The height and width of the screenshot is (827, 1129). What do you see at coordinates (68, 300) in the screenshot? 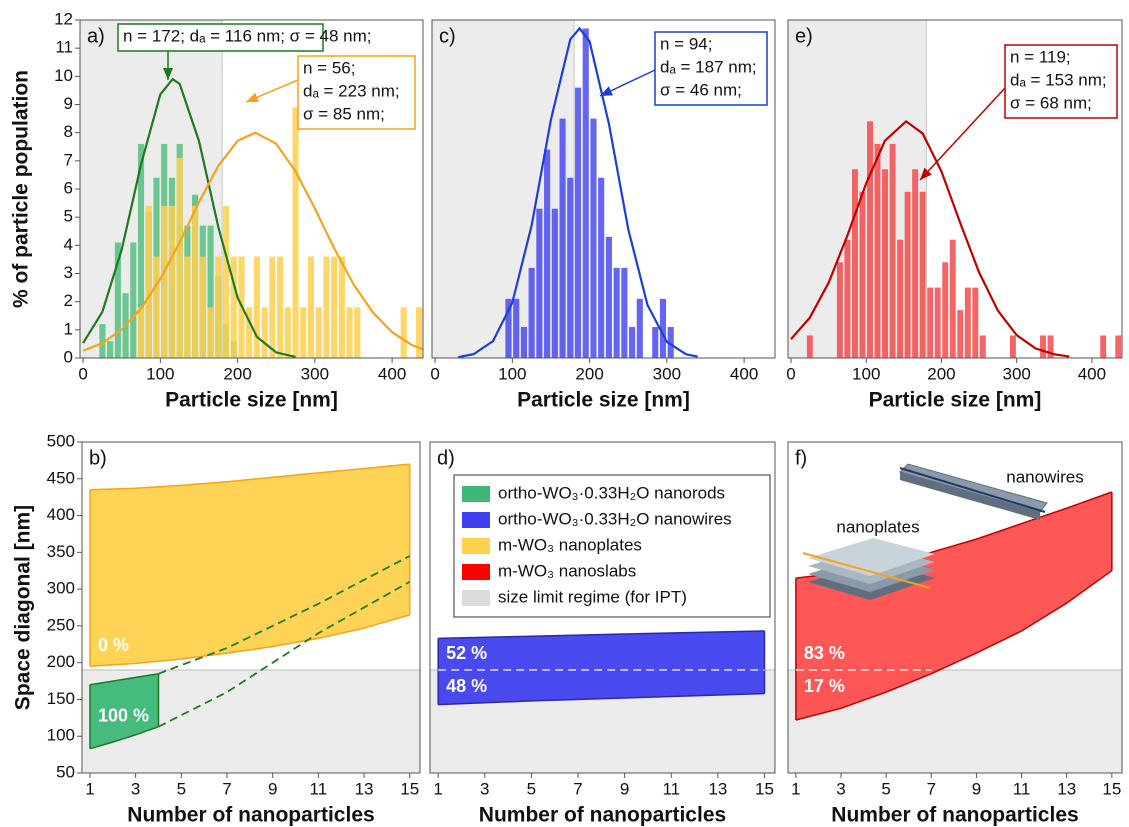
I see `y-tick-label: 2` at bounding box center [68, 300].